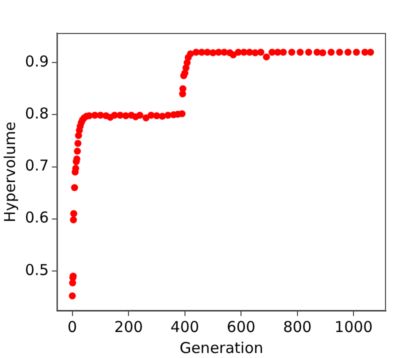  I want to click on y-tick-label: 0.8, so click(36, 113).